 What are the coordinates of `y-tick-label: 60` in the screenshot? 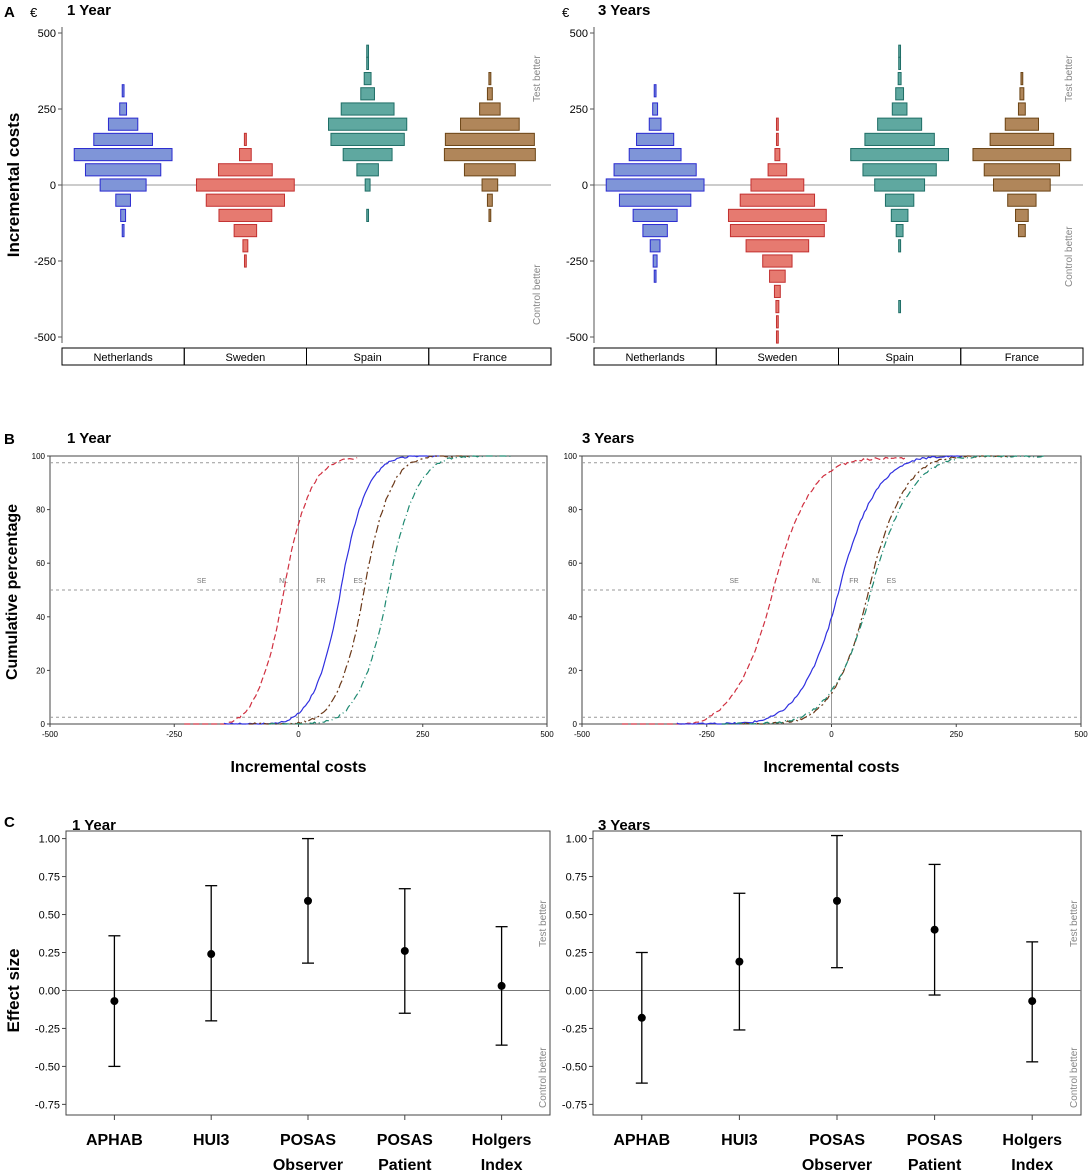 It's located at (40, 563).